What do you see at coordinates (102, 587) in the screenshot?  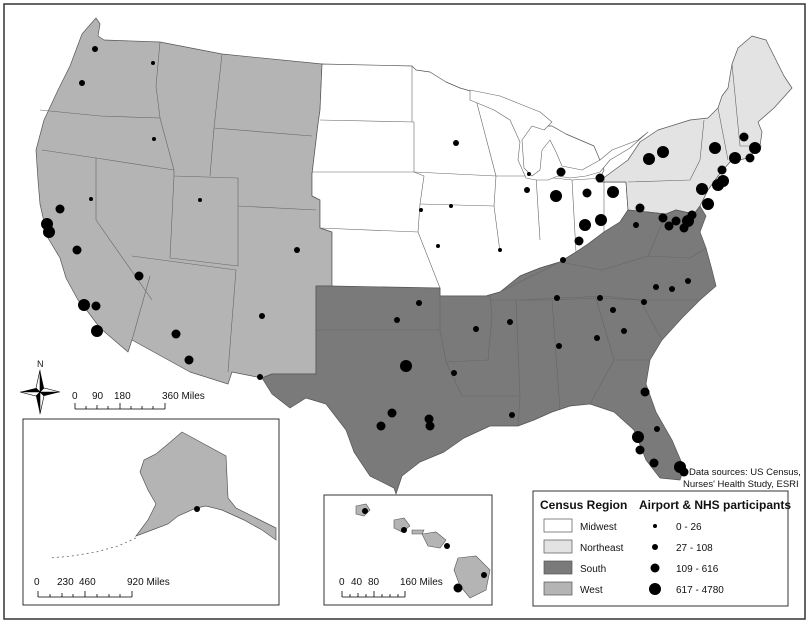 I see `alaska-scale-bar: 0 230 460 920 Miles` at bounding box center [102, 587].